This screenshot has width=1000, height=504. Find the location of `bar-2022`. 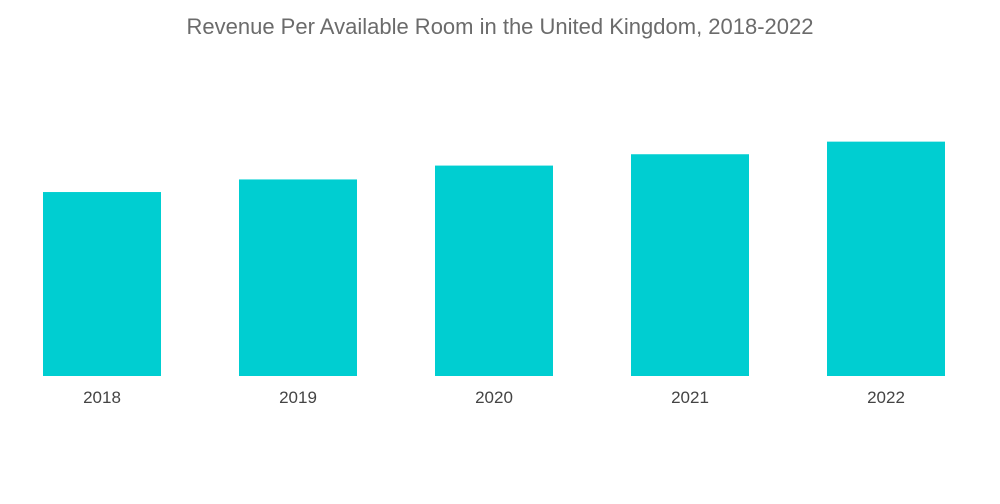

bar-2022 is located at coordinates (886, 258).